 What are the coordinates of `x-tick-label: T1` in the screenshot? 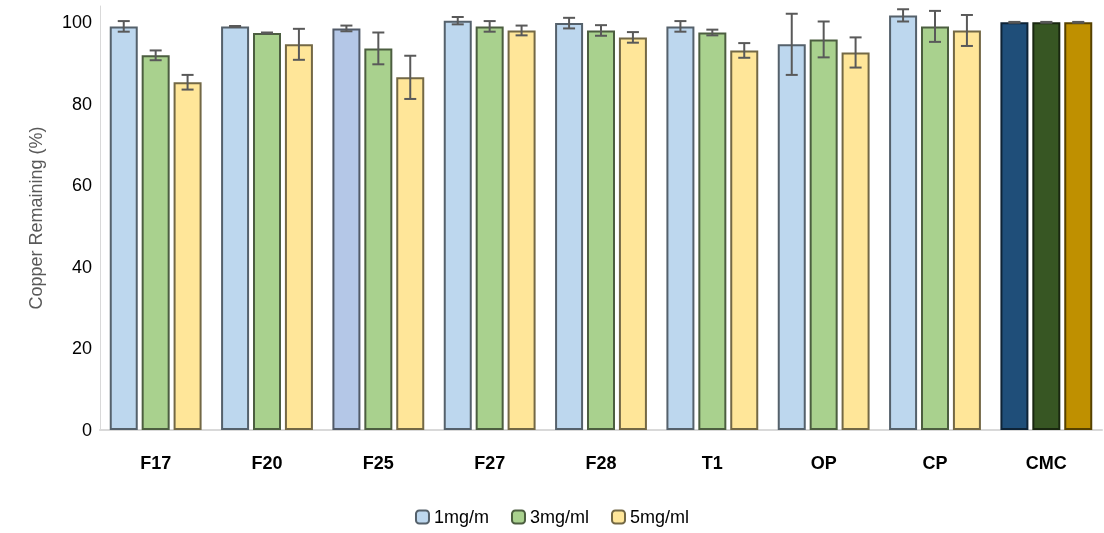 It's located at (712, 463).